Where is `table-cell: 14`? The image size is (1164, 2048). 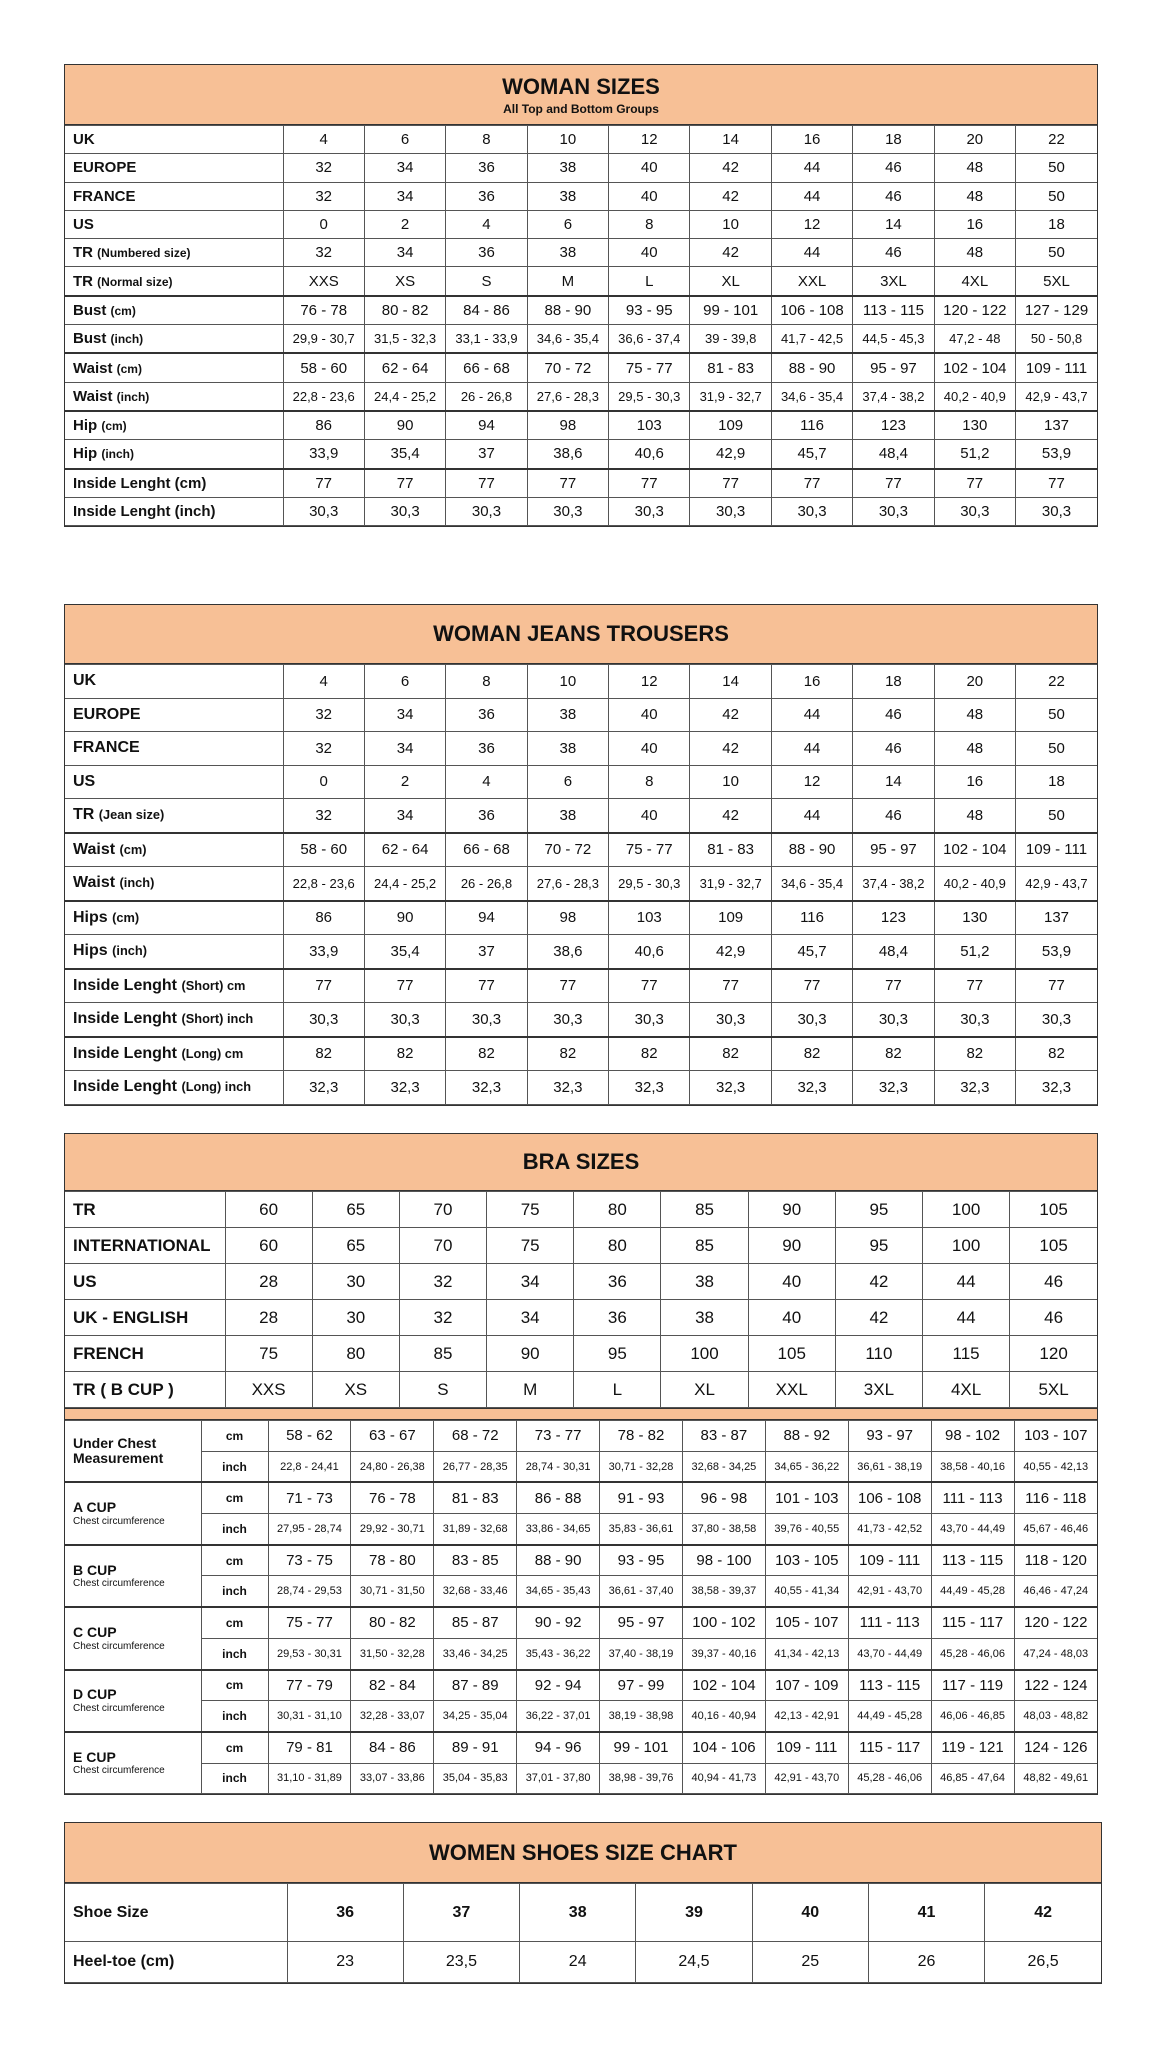 table-cell: 14 is located at coordinates (893, 781).